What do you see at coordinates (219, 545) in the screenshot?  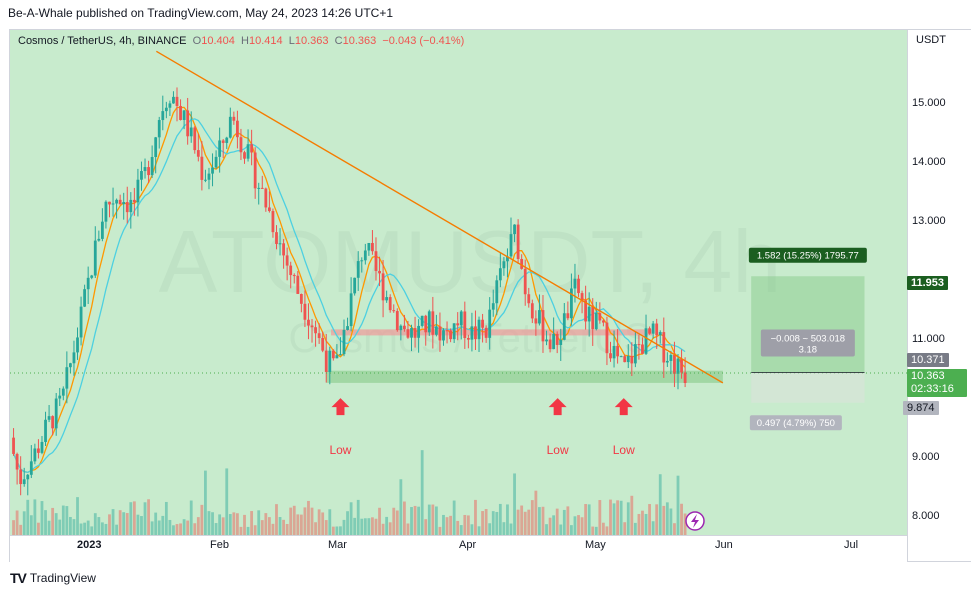 I see `x-tick-feb: Feb` at bounding box center [219, 545].